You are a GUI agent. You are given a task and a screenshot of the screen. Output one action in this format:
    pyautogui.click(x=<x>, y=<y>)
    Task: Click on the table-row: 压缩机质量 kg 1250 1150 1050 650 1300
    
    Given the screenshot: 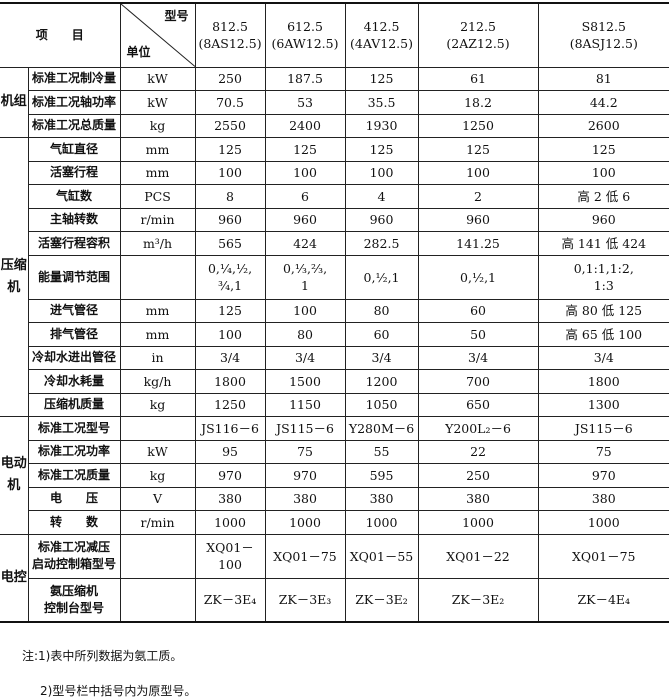 What is the action you would take?
    pyautogui.click(x=334, y=404)
    